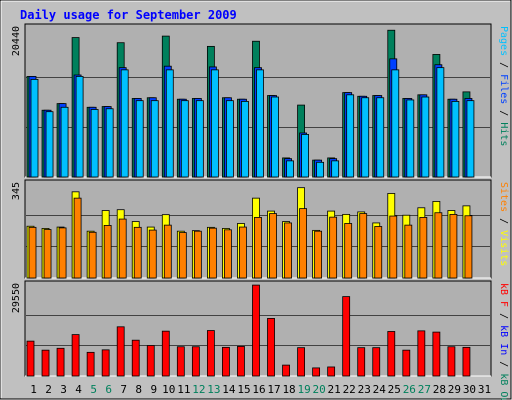  Describe the element at coordinates (93, 389) in the screenshot. I see `x-tick-label: 5` at that location.